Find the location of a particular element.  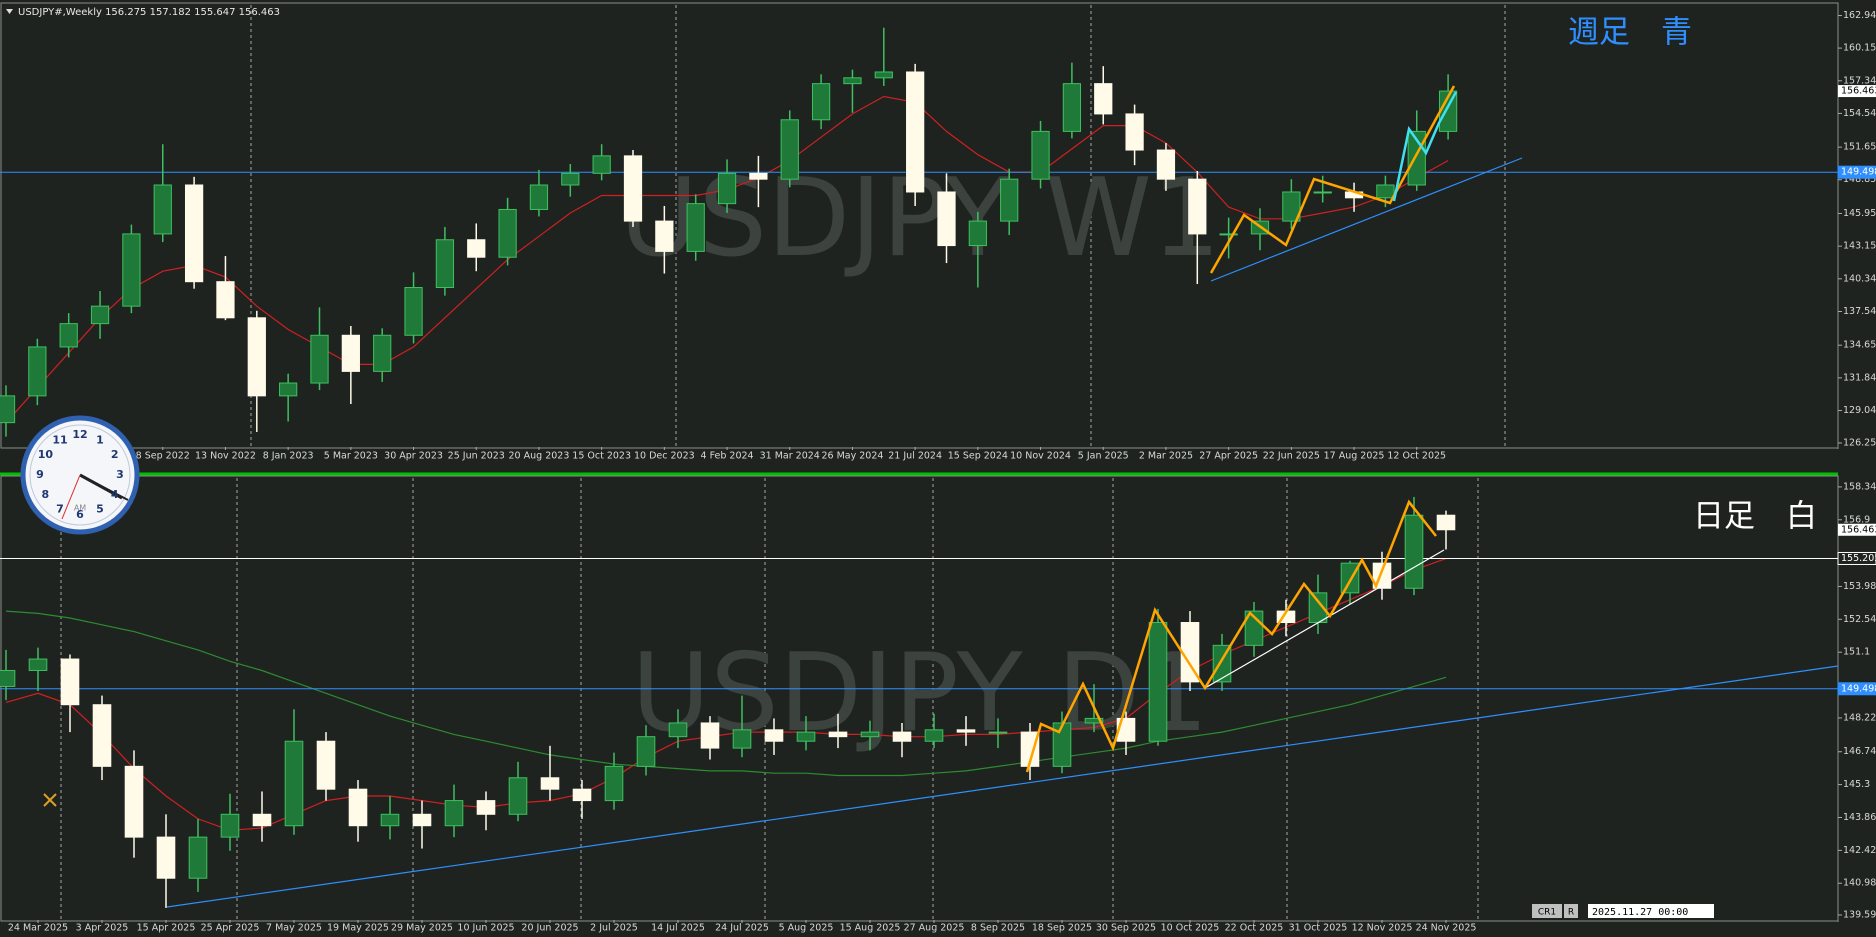

status-time: 2025.11.27 00:00 is located at coordinates (1640, 912).